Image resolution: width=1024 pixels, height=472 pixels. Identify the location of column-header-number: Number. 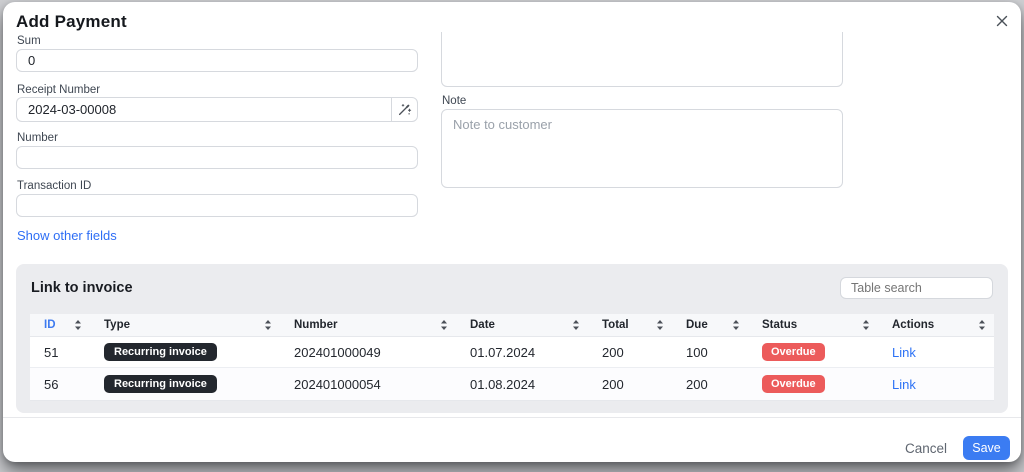
(368, 325).